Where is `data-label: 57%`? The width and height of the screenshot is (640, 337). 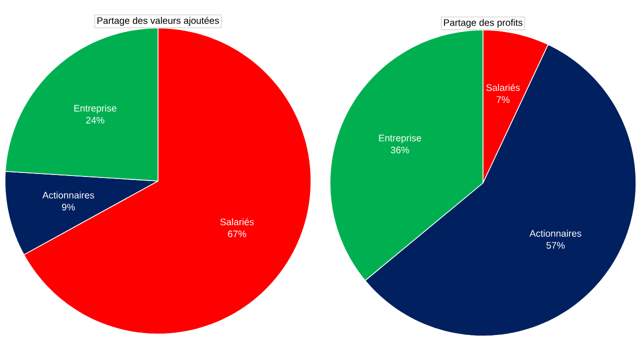 data-label: 57% is located at coordinates (555, 245).